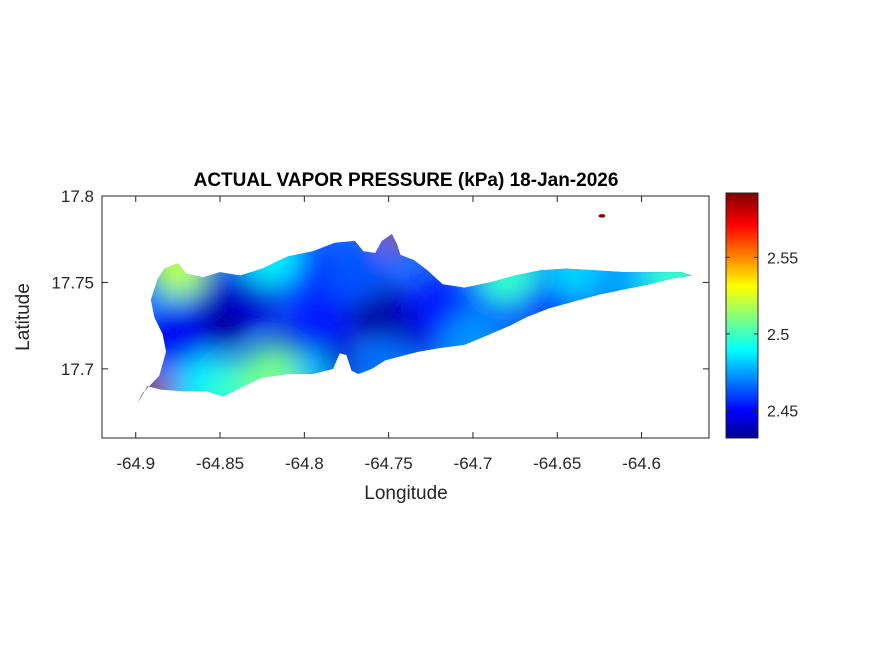 The image size is (875, 656). I want to click on x-tick-label: -64.7, so click(473, 463).